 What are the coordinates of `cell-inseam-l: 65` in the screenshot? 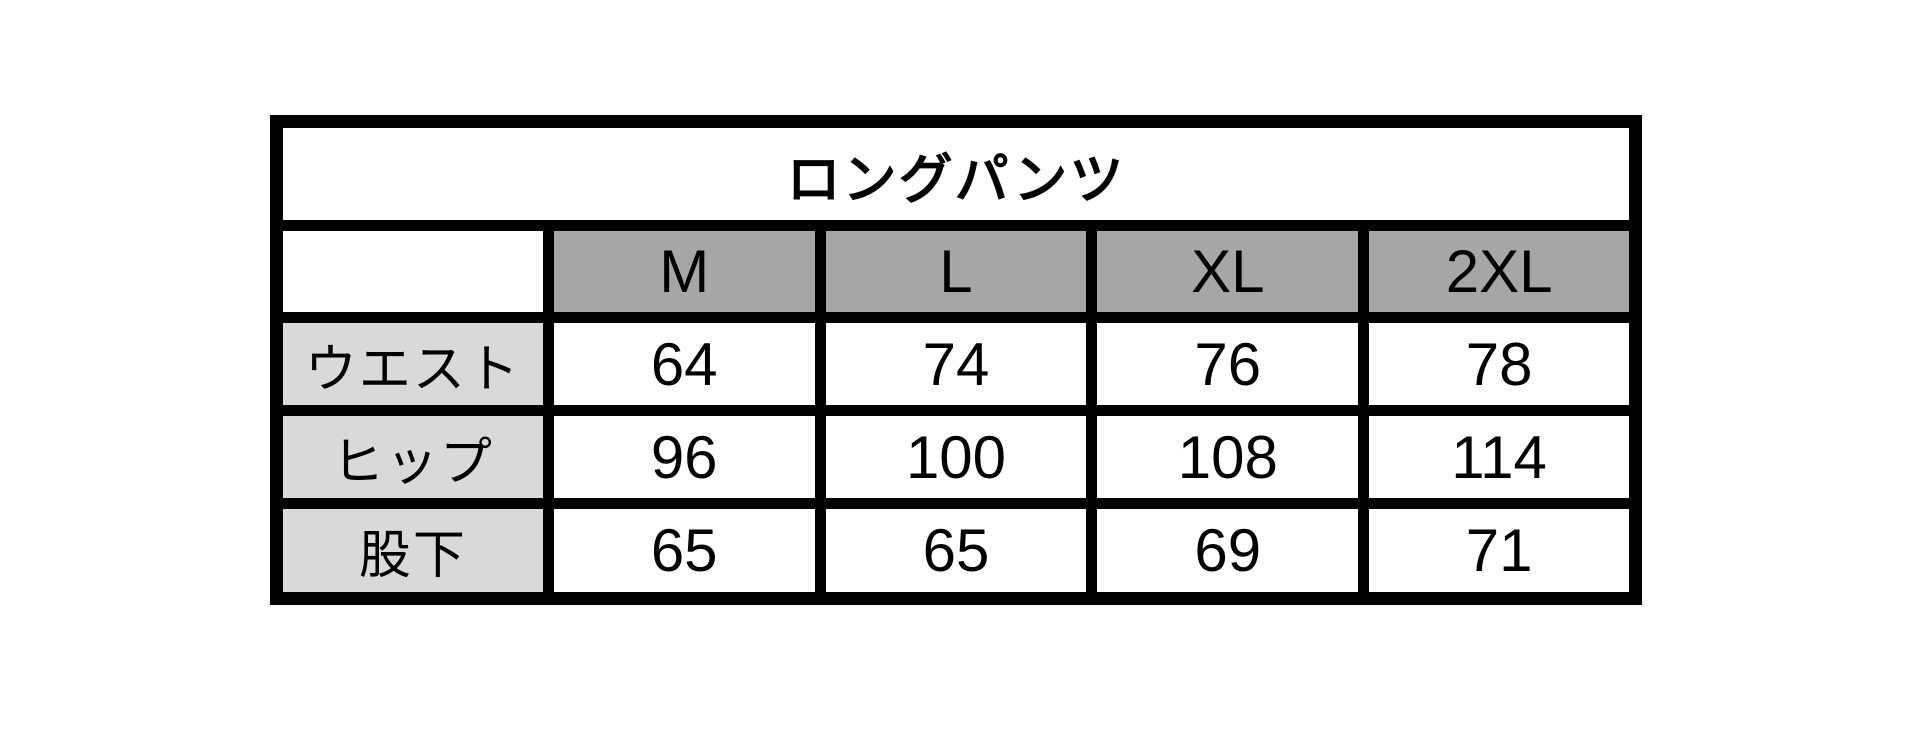 It's located at (956, 551).